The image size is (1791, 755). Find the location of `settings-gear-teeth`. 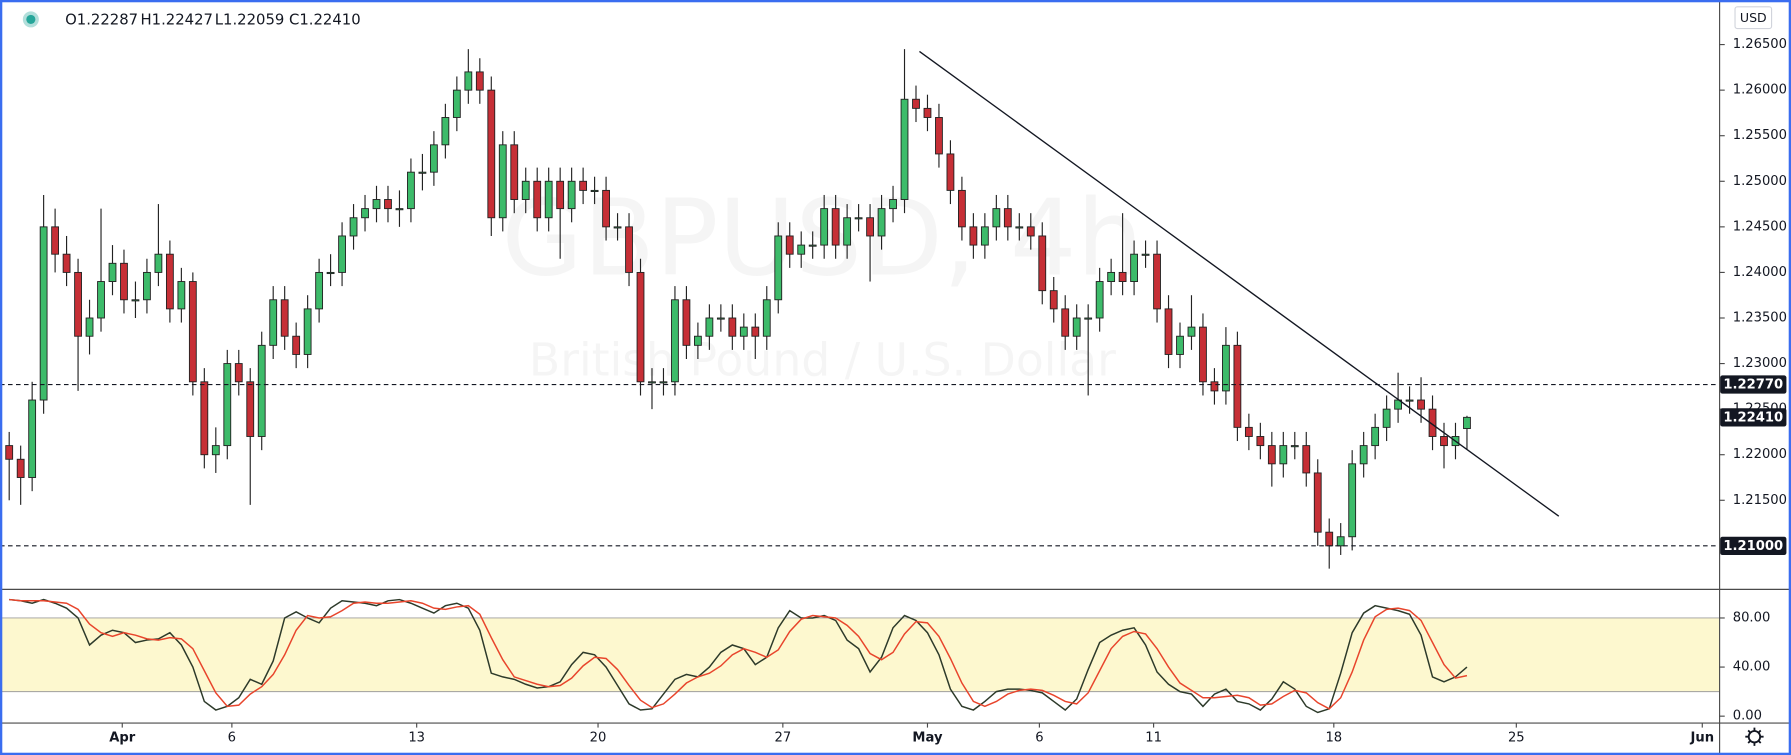

settings-gear-teeth is located at coordinates (1754, 736).